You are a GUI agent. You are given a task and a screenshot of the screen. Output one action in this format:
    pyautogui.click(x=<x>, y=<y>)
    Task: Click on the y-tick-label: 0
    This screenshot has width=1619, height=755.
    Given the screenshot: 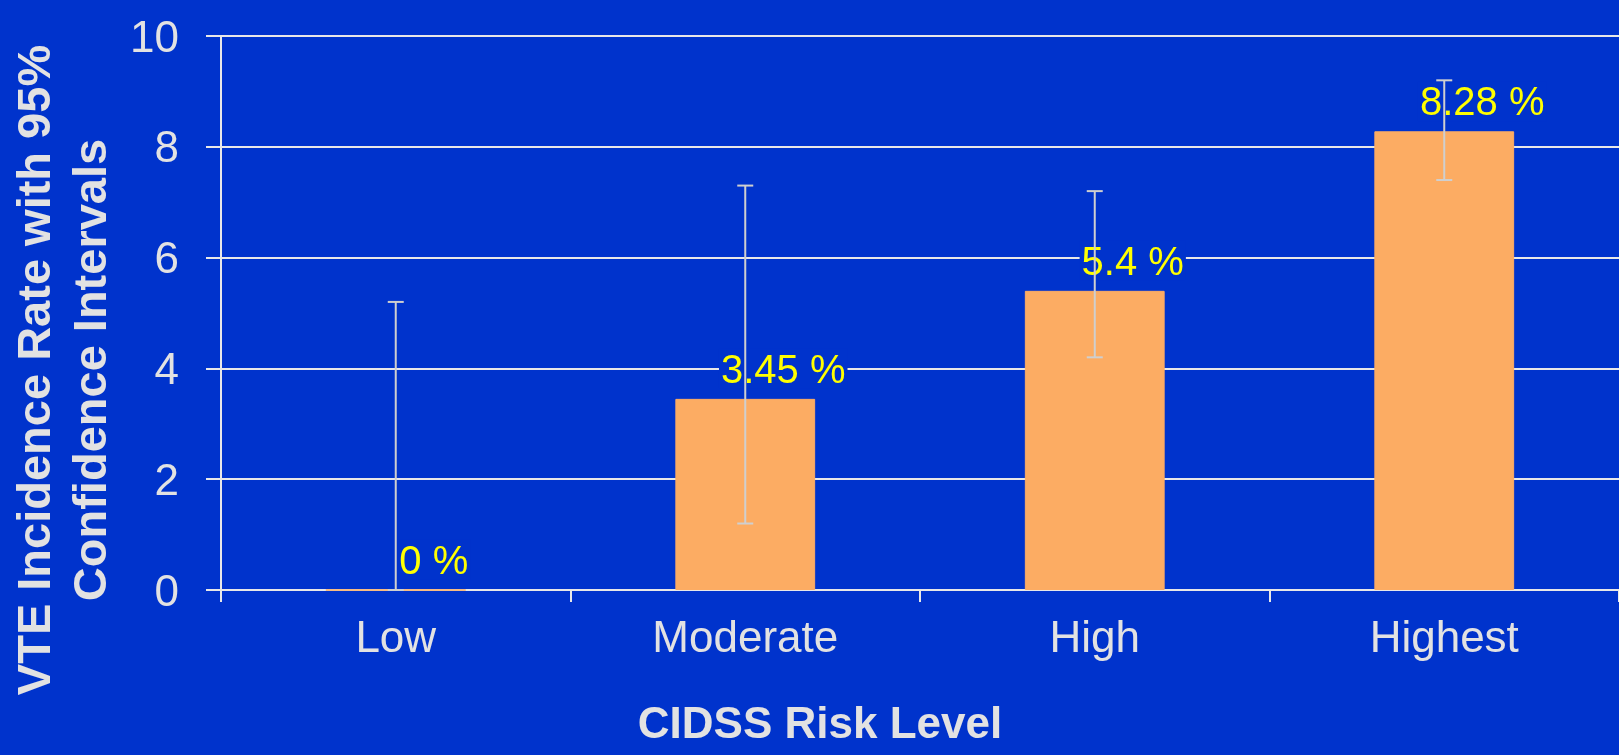 What is the action you would take?
    pyautogui.click(x=166, y=590)
    